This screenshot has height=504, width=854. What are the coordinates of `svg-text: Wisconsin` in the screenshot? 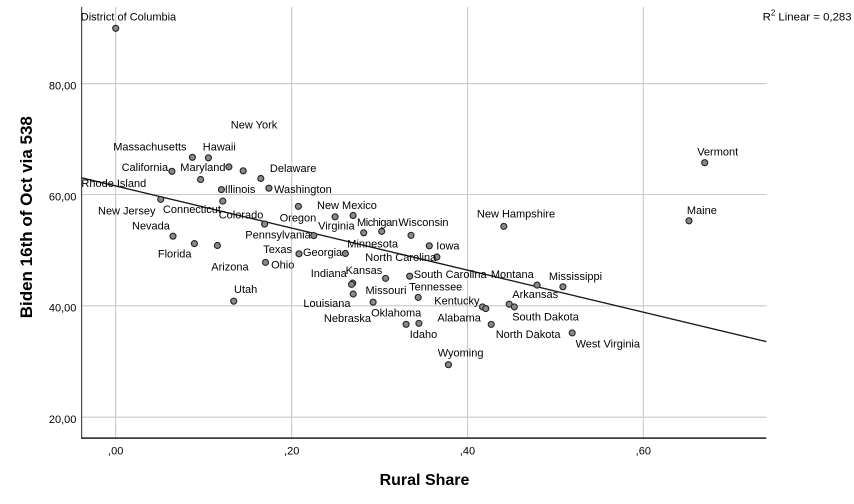 It's located at (423, 223).